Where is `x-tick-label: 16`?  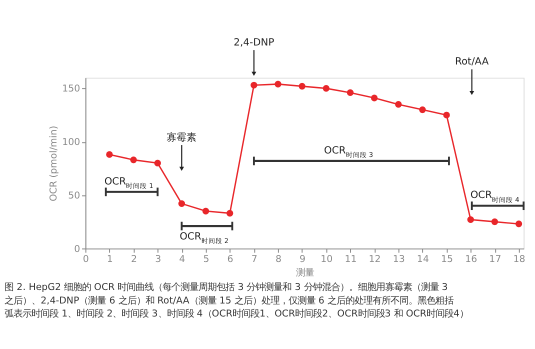
x-tick-label: 16 is located at coordinates (471, 260).